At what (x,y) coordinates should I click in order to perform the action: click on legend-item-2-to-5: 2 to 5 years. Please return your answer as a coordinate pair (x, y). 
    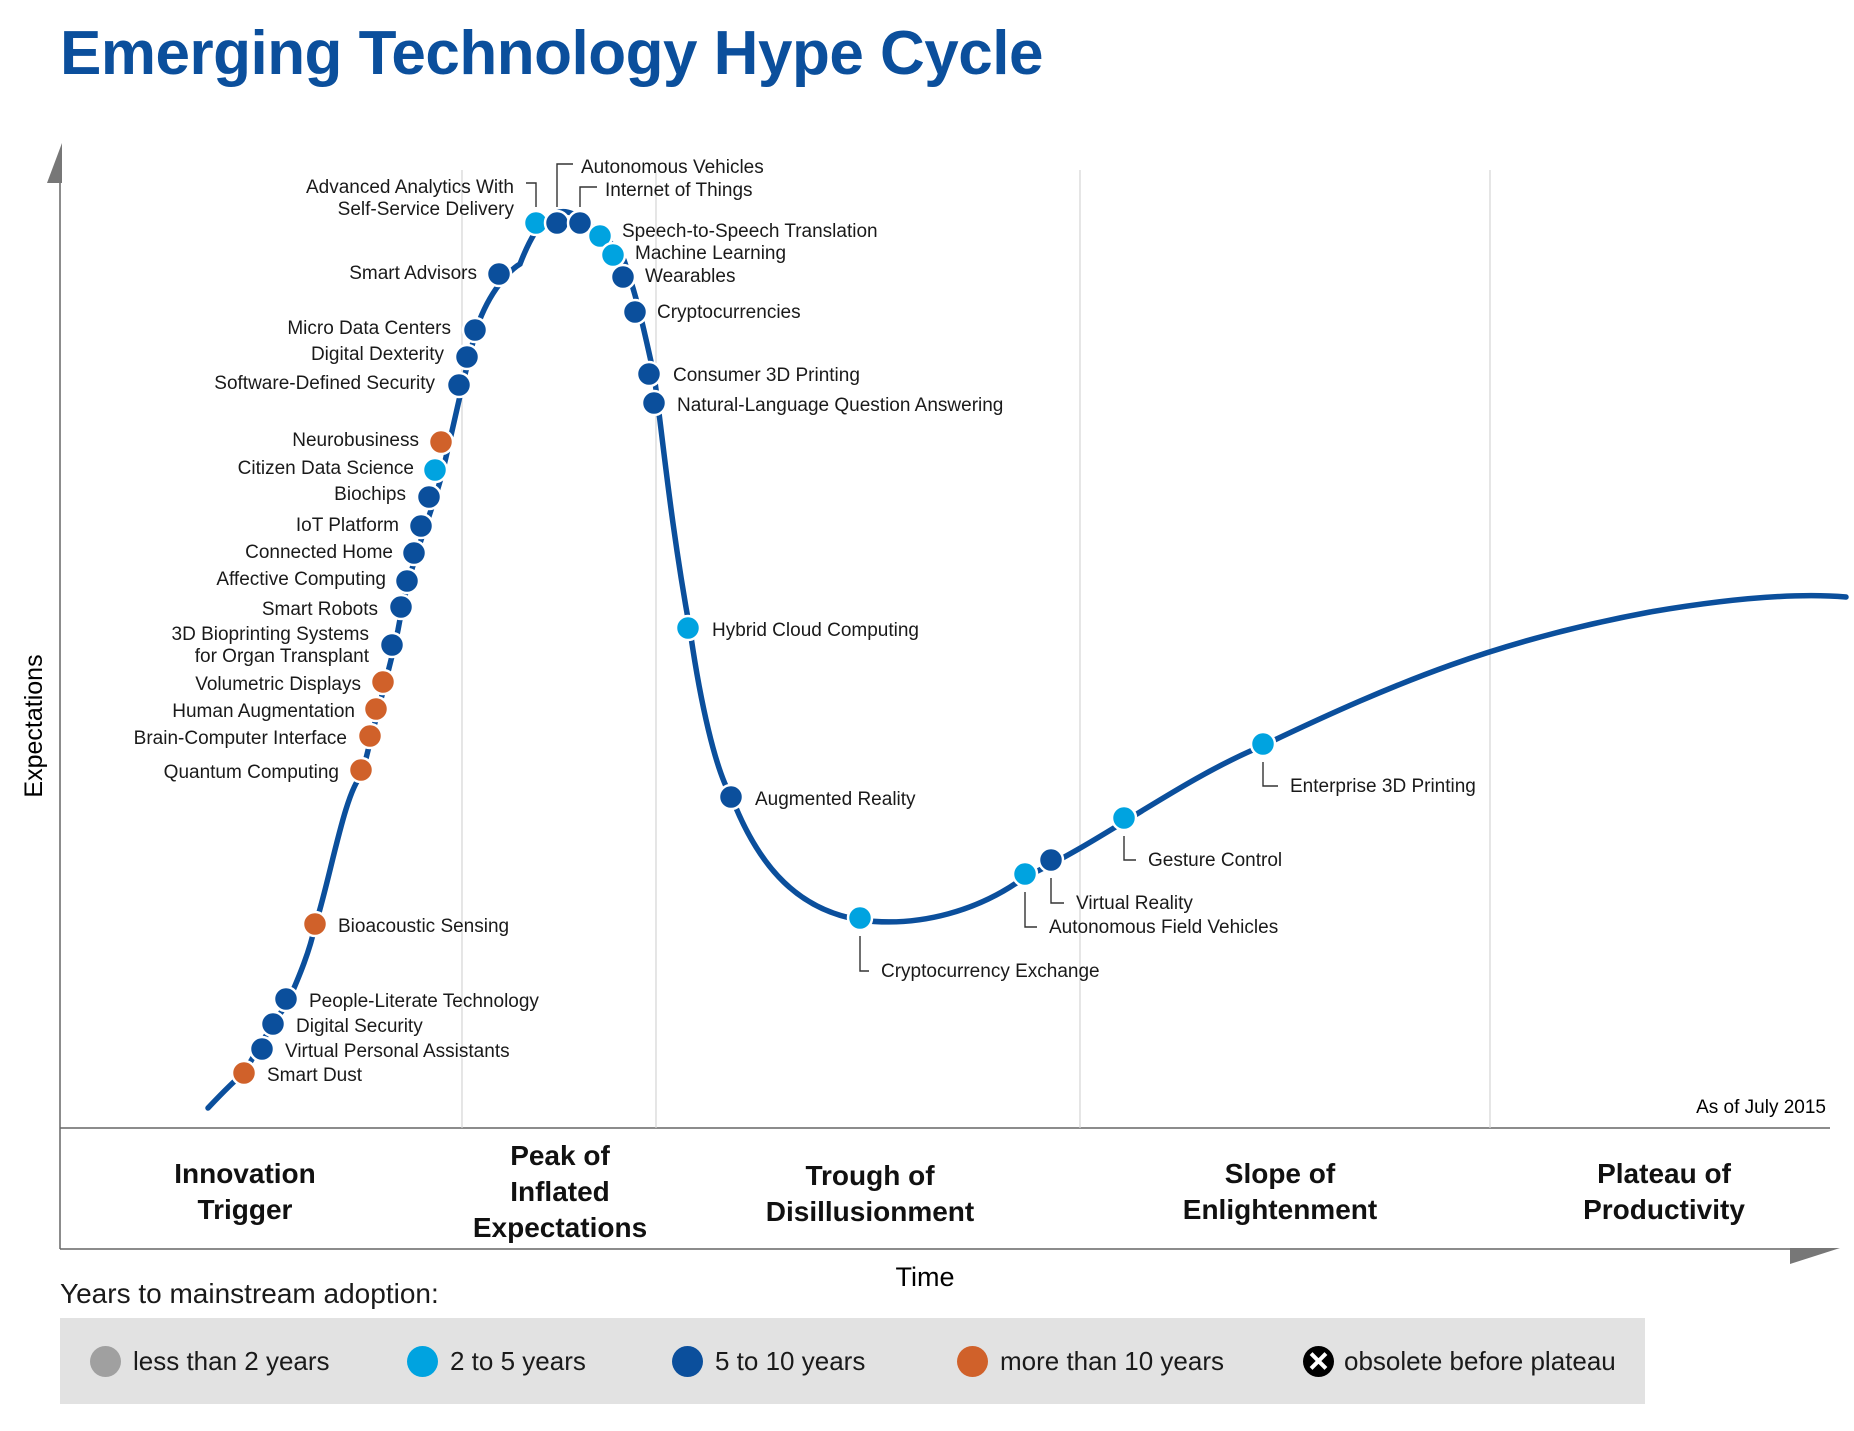
    Looking at the image, I should click on (496, 1361).